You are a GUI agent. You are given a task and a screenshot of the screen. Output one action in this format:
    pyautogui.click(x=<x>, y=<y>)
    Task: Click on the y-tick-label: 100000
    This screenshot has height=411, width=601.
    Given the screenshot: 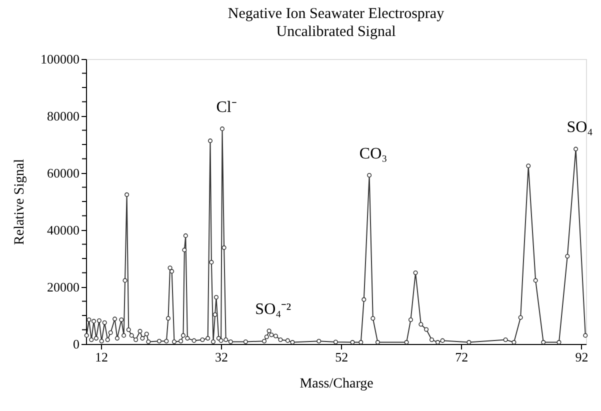 What is the action you would take?
    pyautogui.click(x=60, y=59)
    